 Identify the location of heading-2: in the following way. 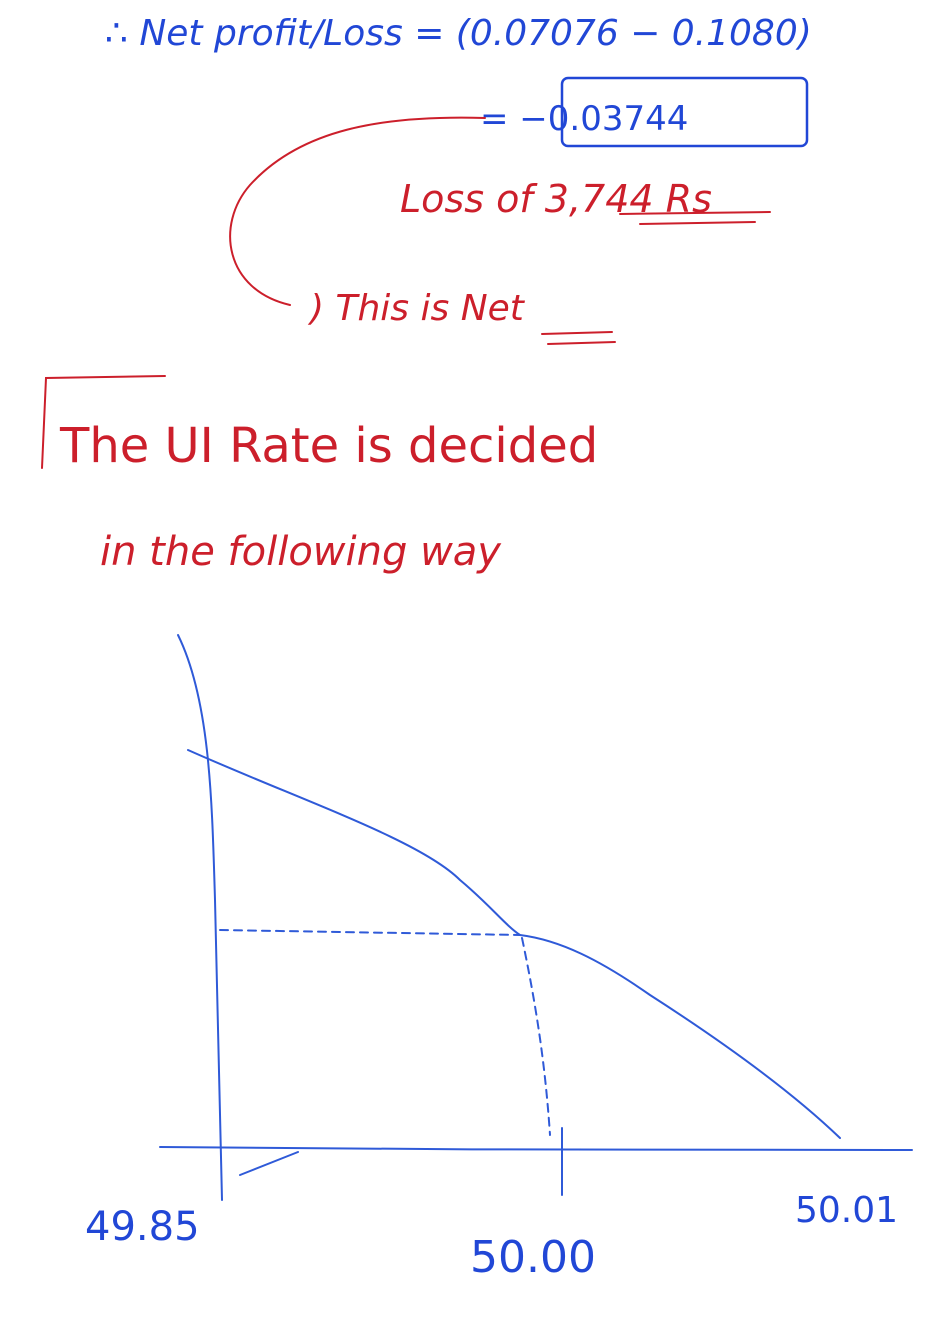
(301, 552).